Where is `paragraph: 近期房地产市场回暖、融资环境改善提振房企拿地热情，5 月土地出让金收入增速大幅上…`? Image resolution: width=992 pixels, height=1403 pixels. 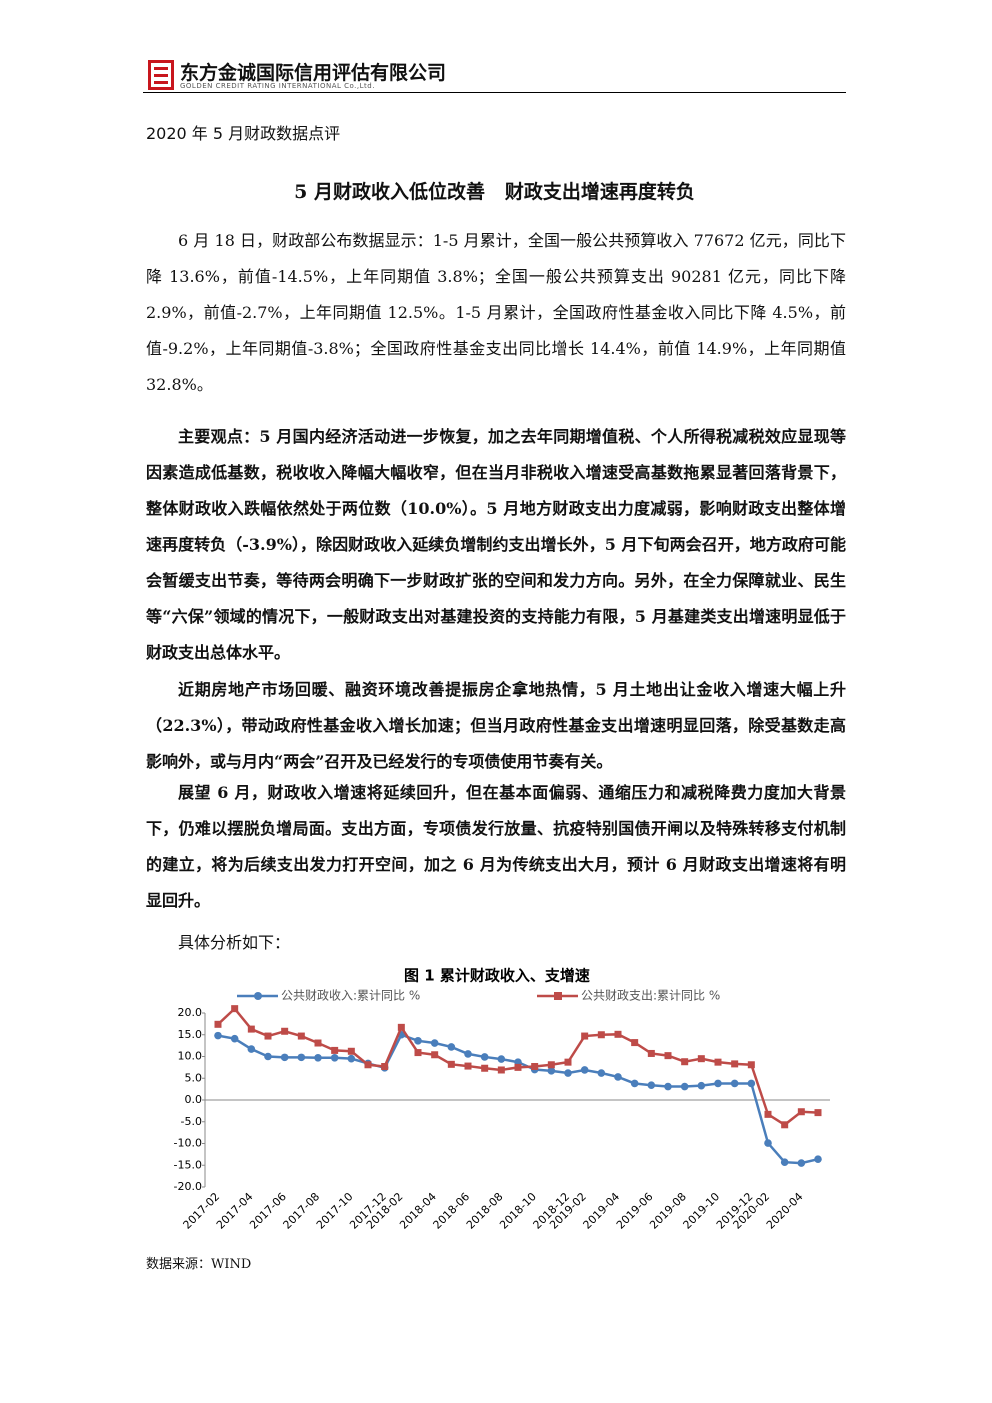
paragraph: 近期房地产市场回暖、融资环境改善提振房企拿地热情，5 月土地出让金收入增速大幅上… is located at coordinates (496, 725).